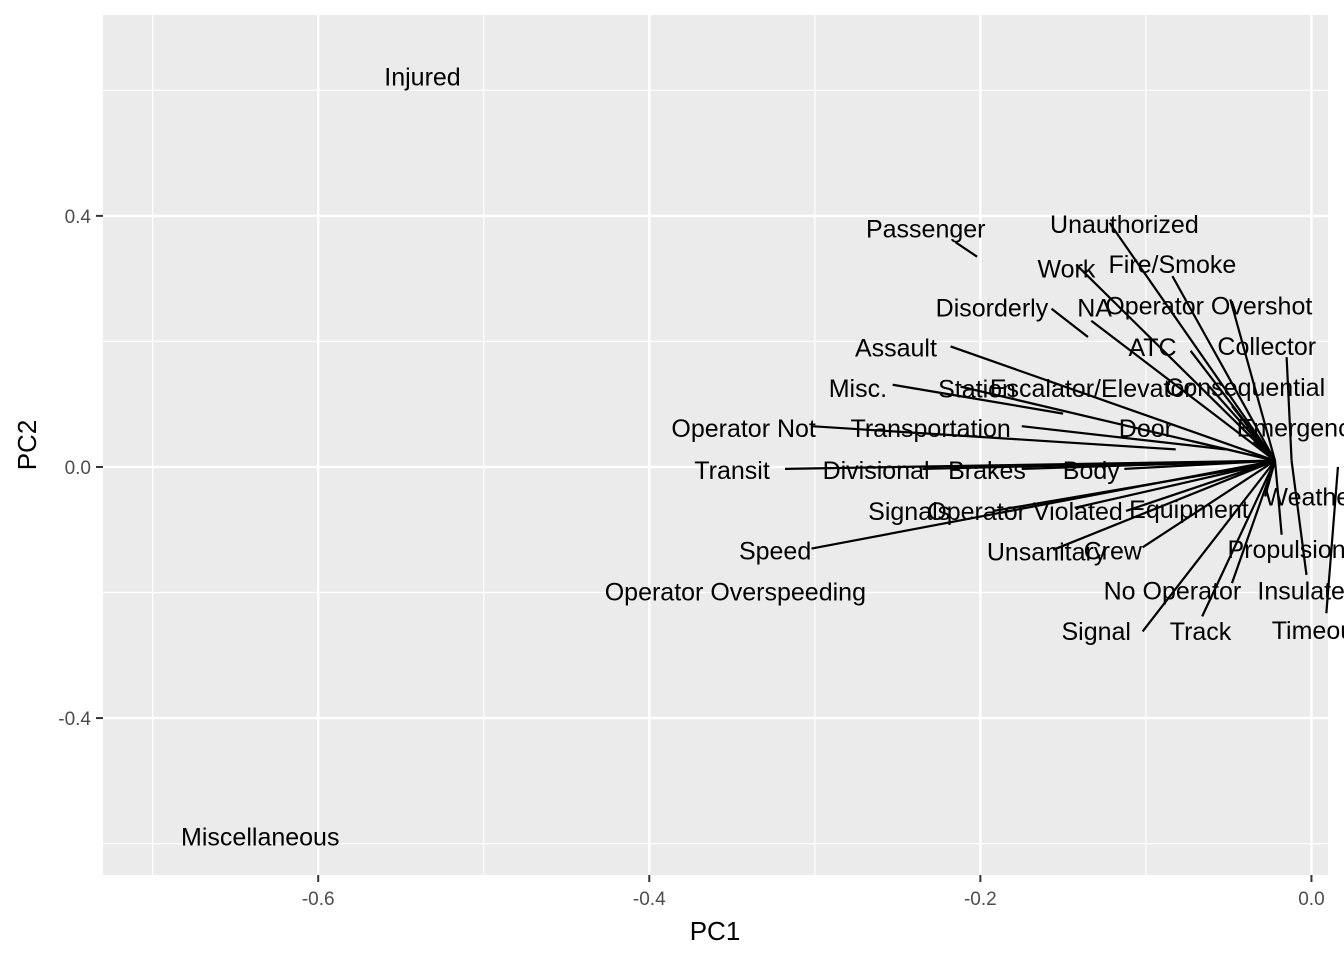 The width and height of the screenshot is (1344, 960). Describe the element at coordinates (1245, 388) in the screenshot. I see `point-label: Consequential` at that location.